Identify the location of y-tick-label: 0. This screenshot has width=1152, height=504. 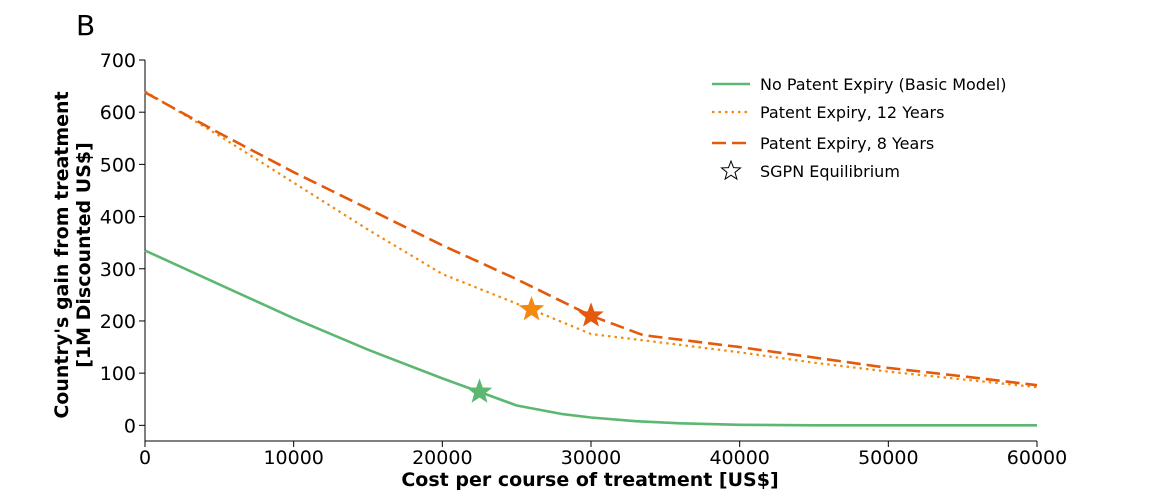
(130, 426).